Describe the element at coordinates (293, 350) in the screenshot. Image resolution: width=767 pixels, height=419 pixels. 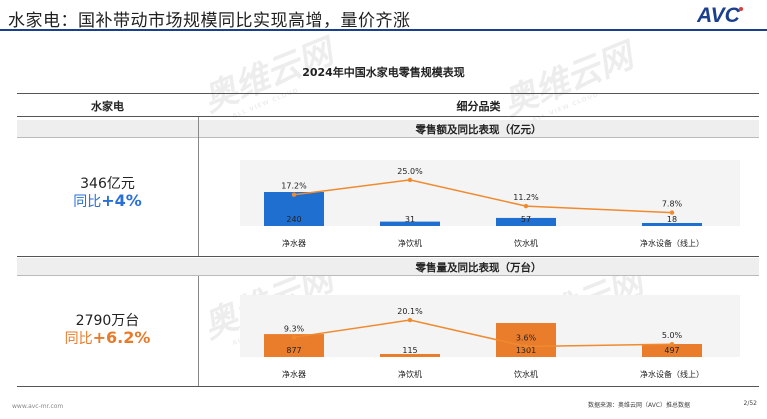
I see `bar-value-label: 877` at that location.